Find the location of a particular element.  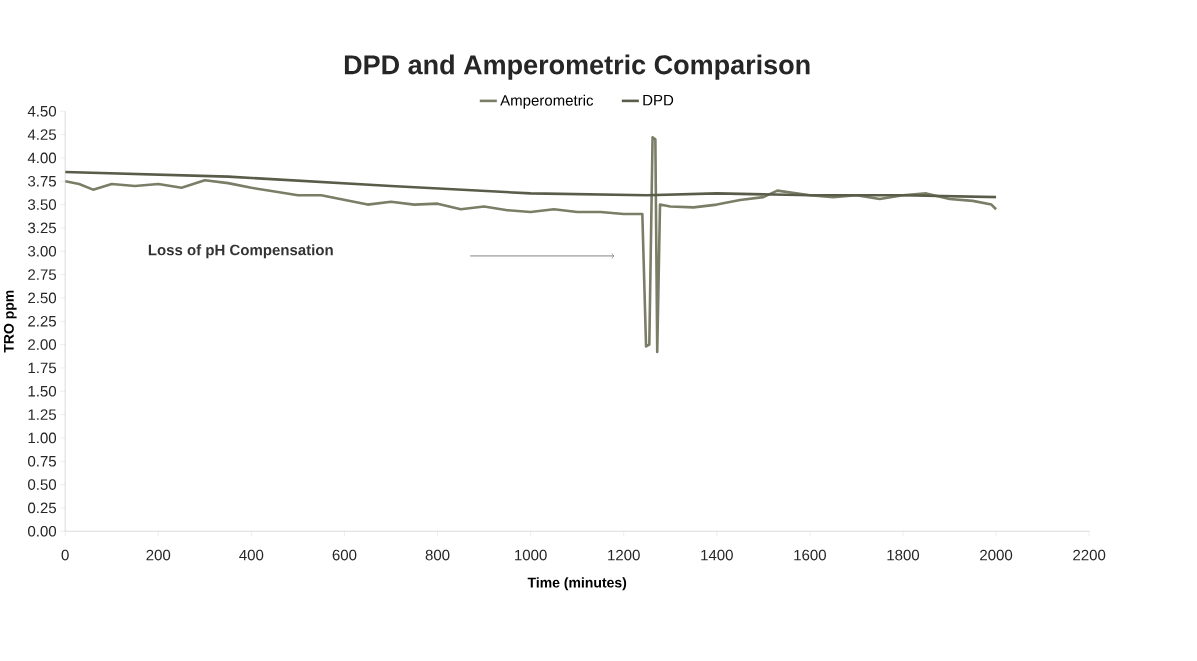

x-tick-label: 800 is located at coordinates (437, 555).